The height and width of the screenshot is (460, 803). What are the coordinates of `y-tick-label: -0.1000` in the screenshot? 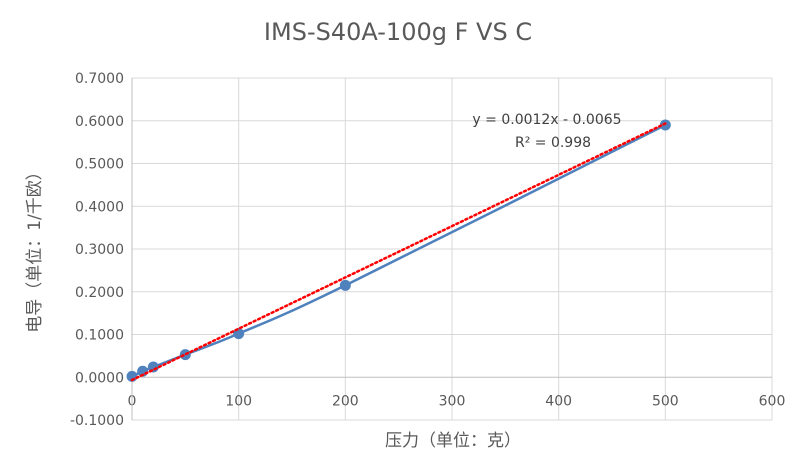 It's located at (97, 421).